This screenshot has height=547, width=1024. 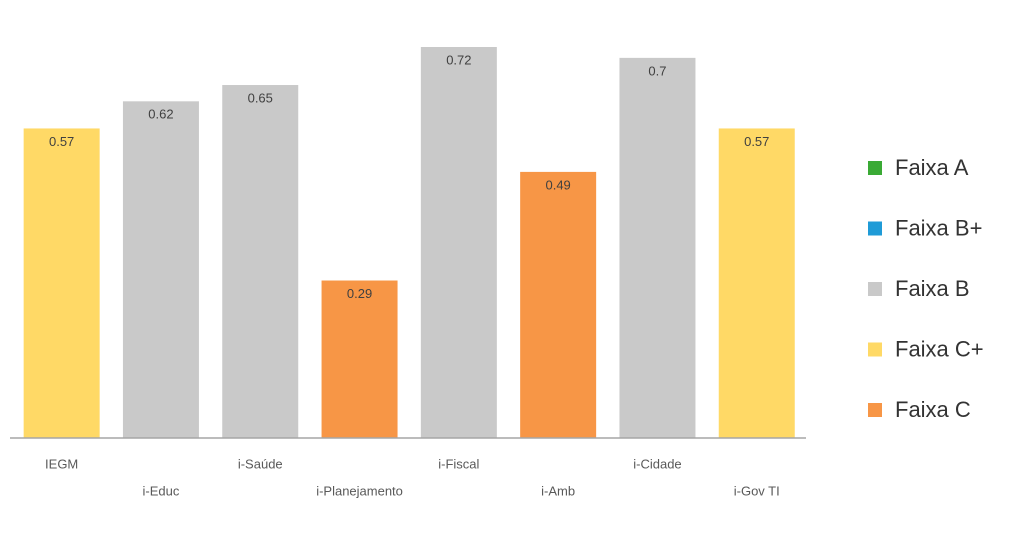 I want to click on x-tick-label: i-Fiscal, so click(x=458, y=463).